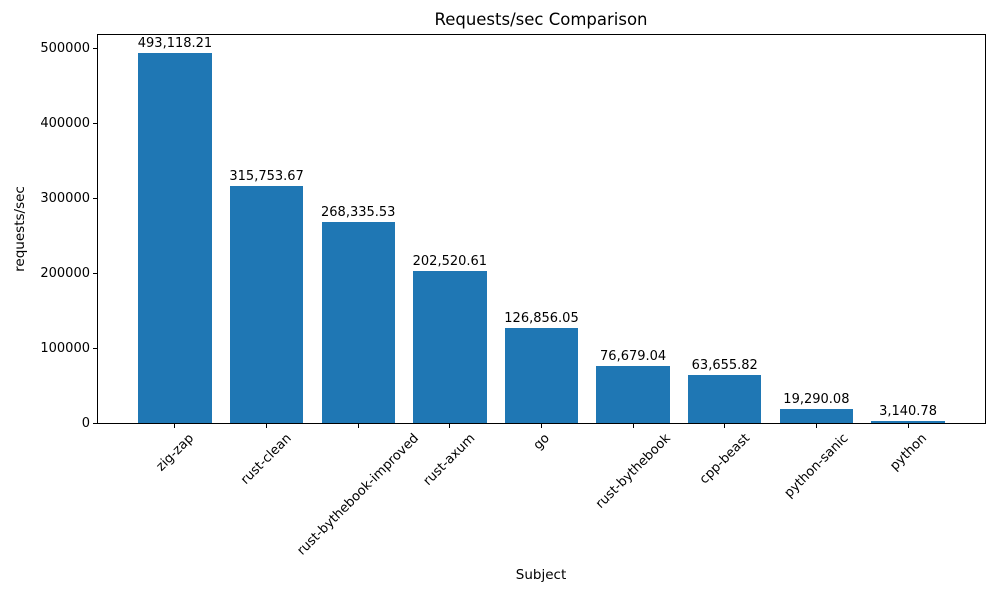 This screenshot has width=1000, height=600. I want to click on bar-value-label: 63,655.82, so click(724, 366).